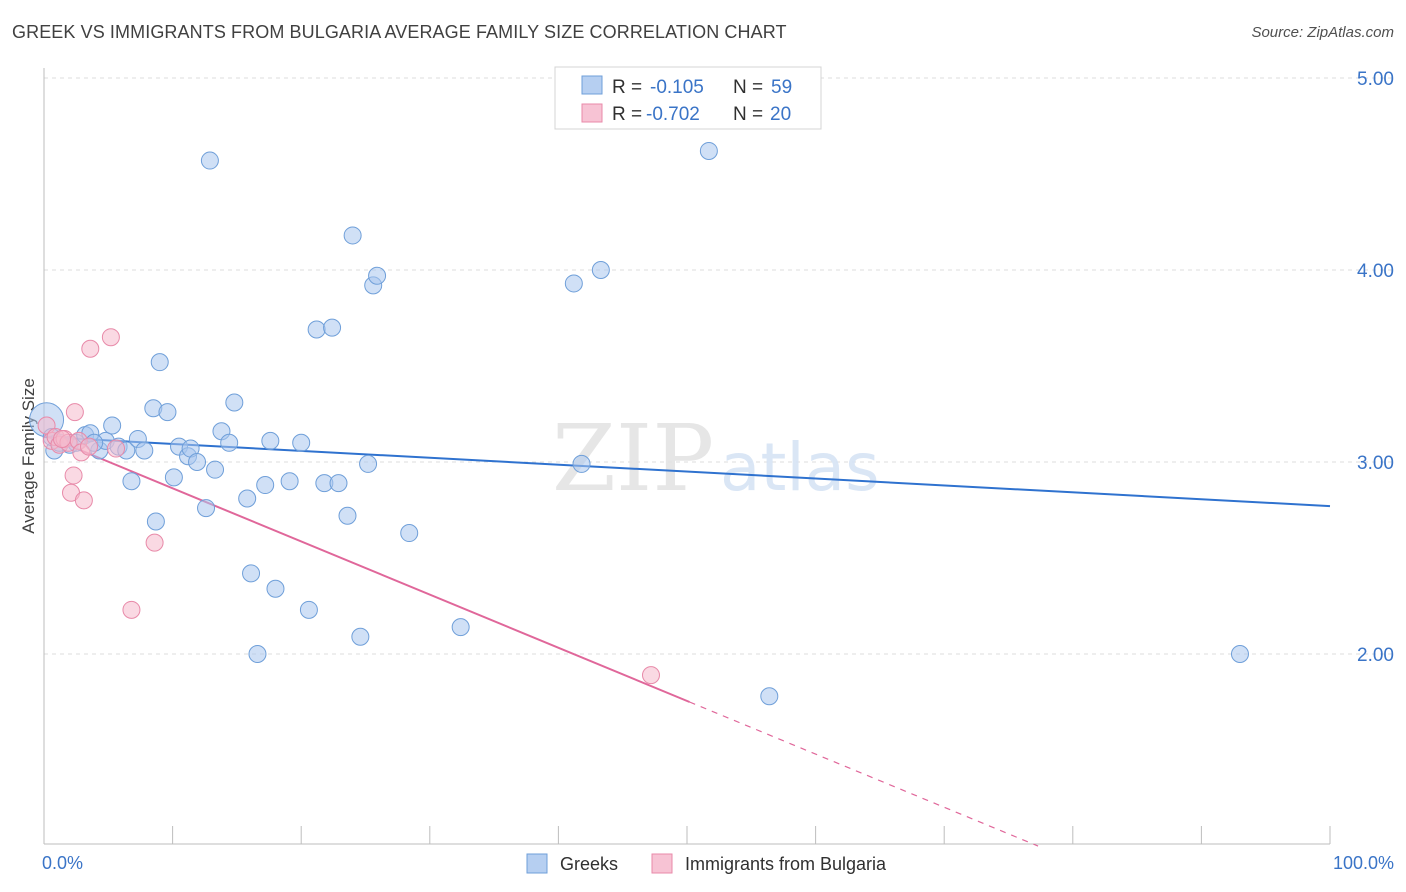 Image resolution: width=1406 pixels, height=892 pixels. Describe the element at coordinates (28, 456) in the screenshot. I see `y-axis-title: Average Family Size` at that location.